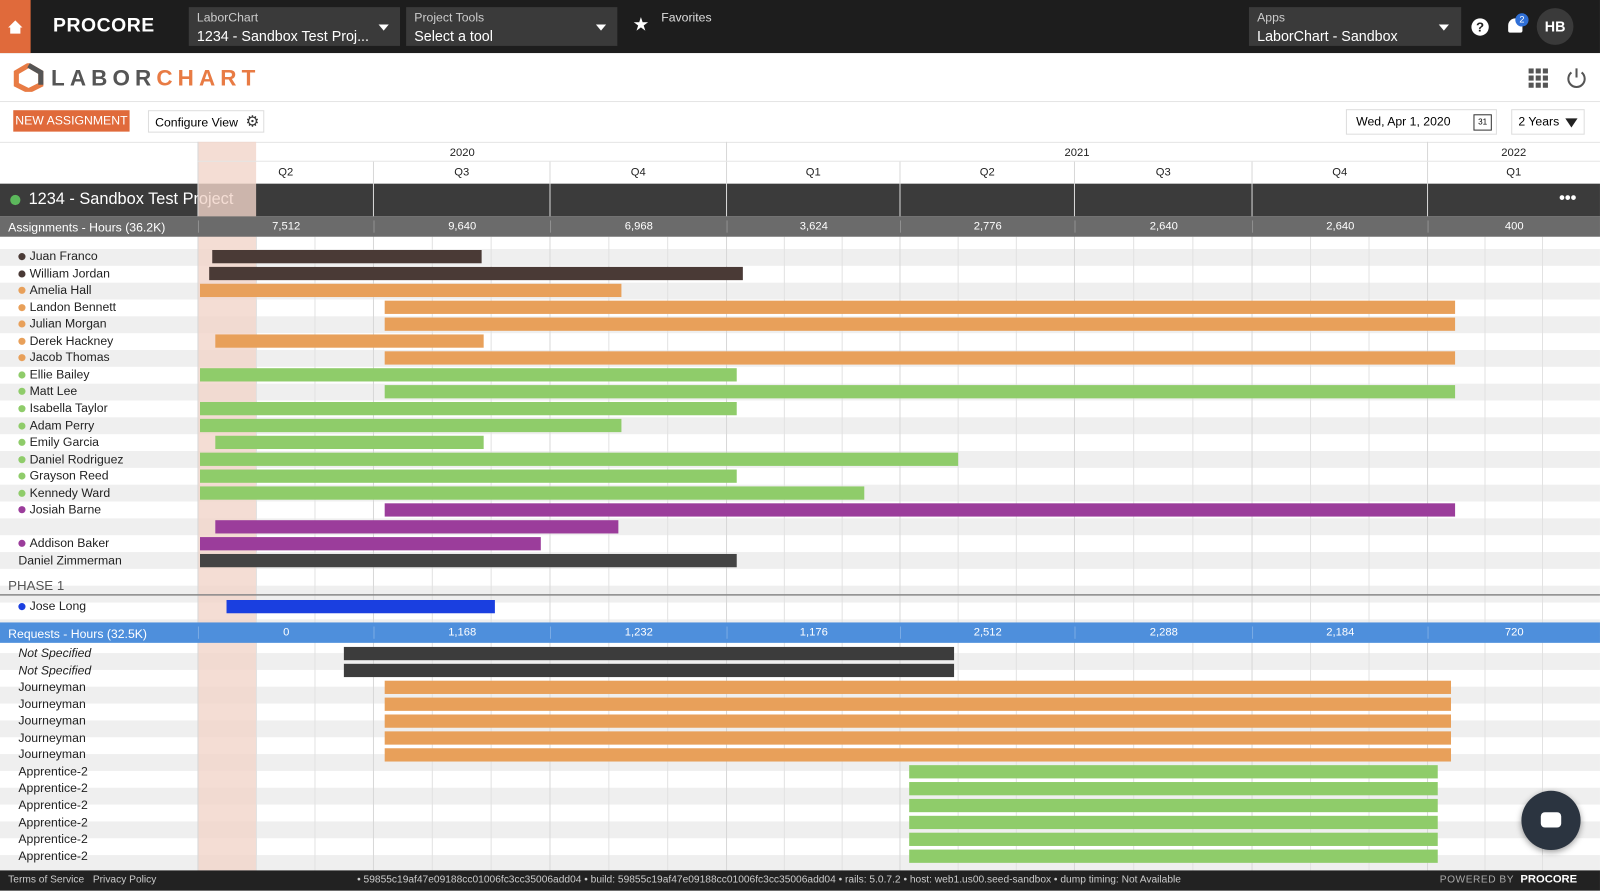 This screenshot has width=1600, height=891. Describe the element at coordinates (1163, 632) in the screenshot. I see `hours-value: 2,288` at that location.